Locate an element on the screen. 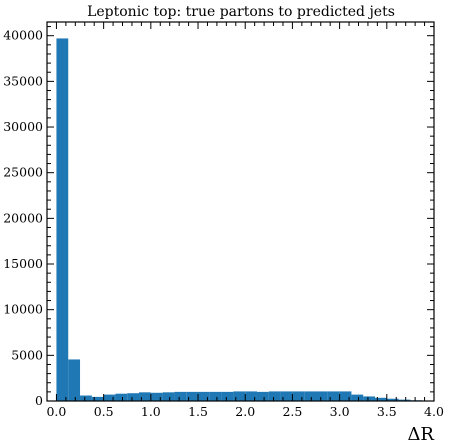 This screenshot has width=449, height=447. x-tick-label: 2.5 is located at coordinates (292, 411).